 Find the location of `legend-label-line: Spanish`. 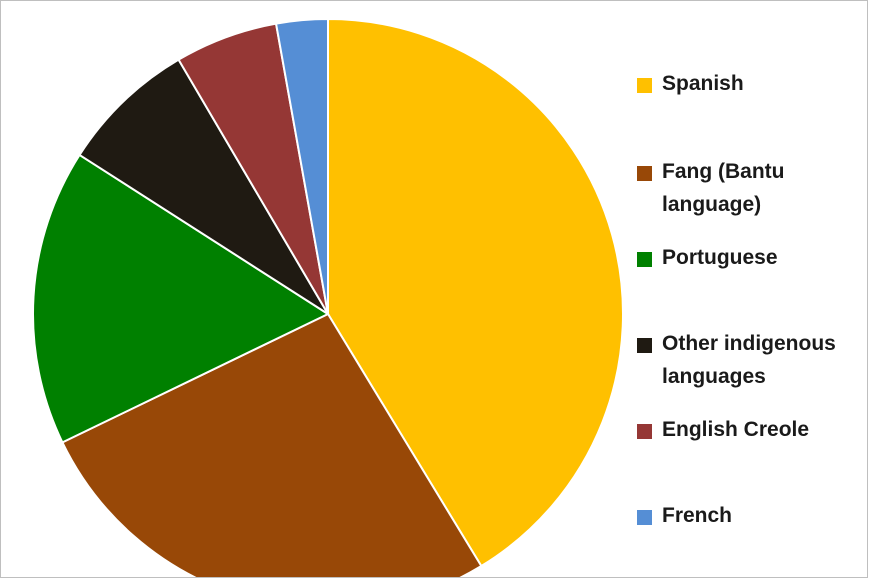

legend-label-line: Spanish is located at coordinates (703, 83).